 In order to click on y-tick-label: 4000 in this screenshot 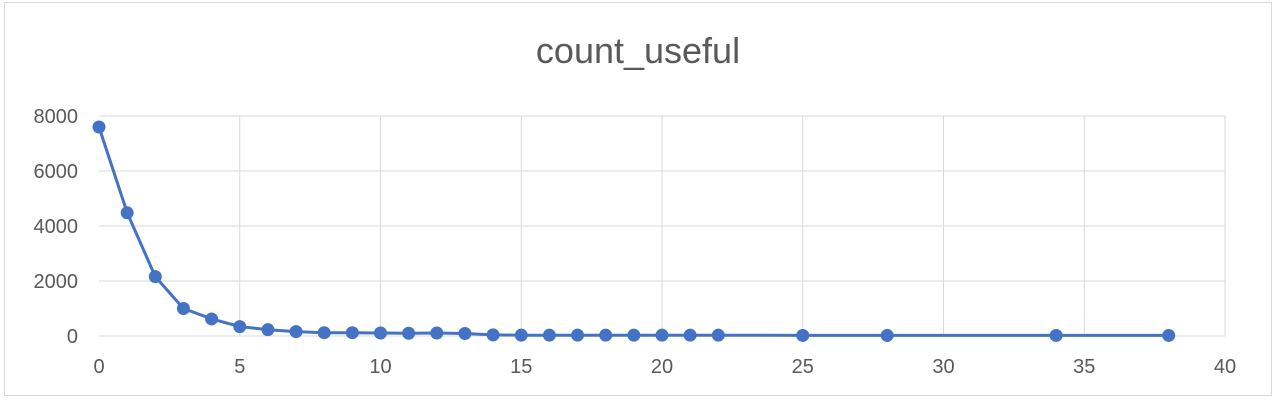, I will do `click(56, 227)`.